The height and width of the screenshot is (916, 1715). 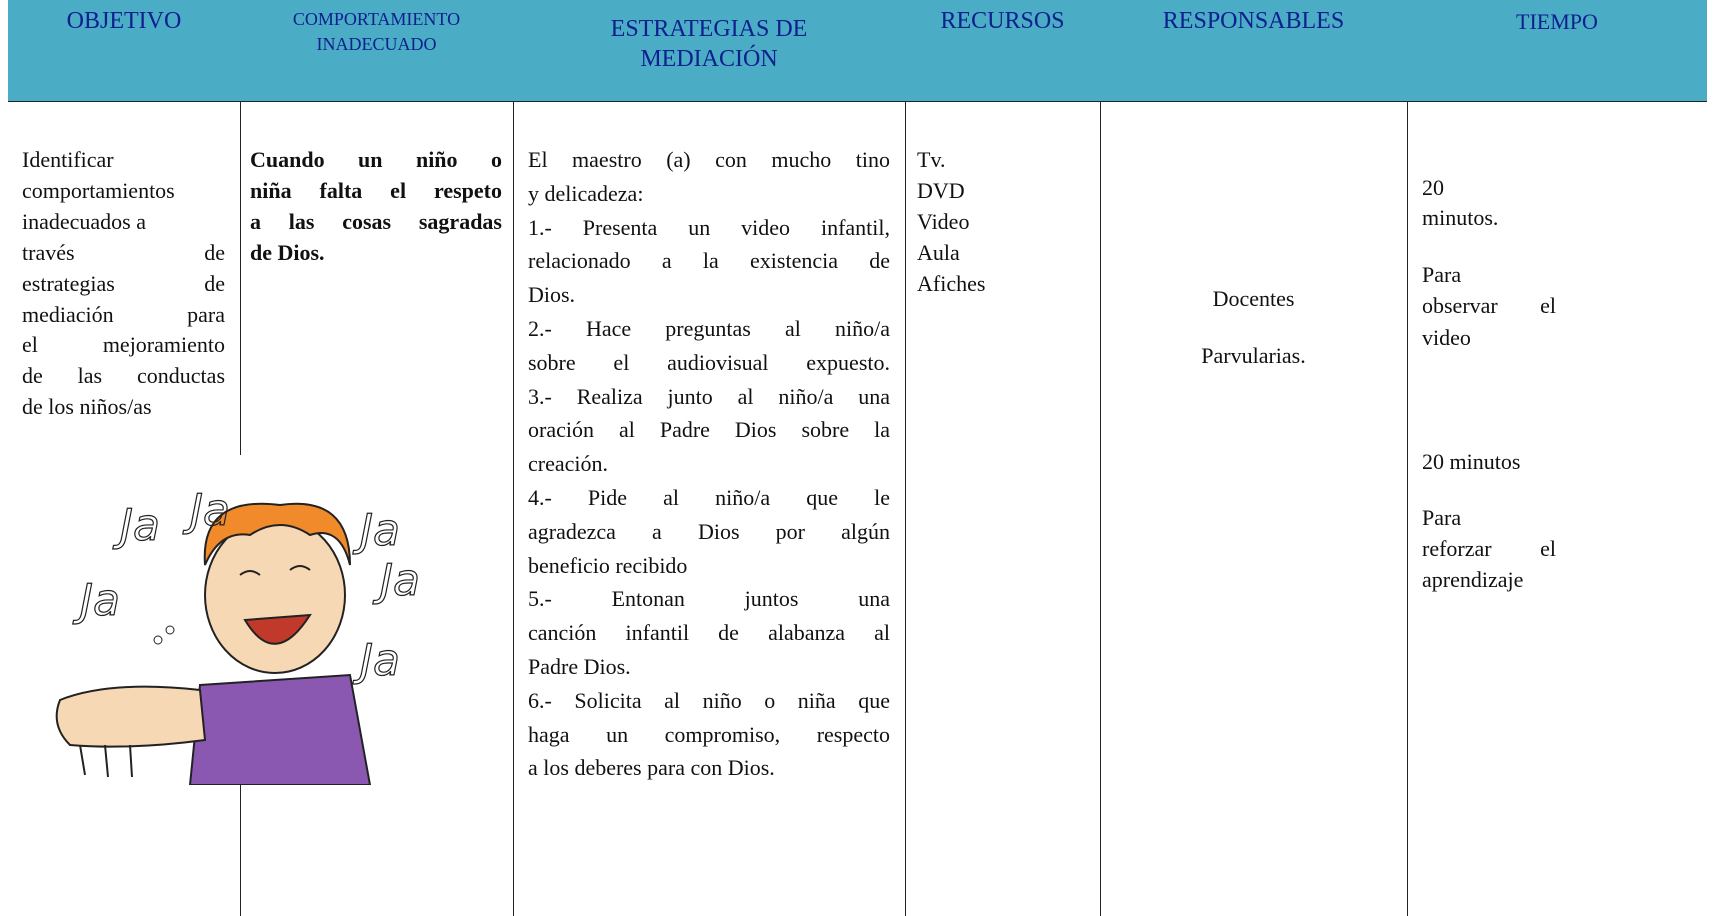 I want to click on cell-line: creación., so click(x=568, y=464).